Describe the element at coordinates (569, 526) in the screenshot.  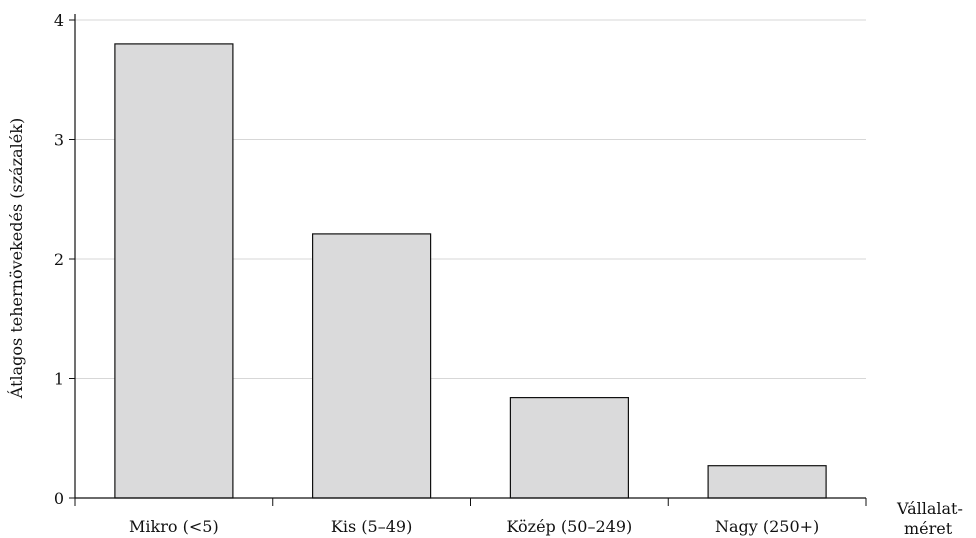
I see `x-category-label-2: Közép (50–249)` at that location.